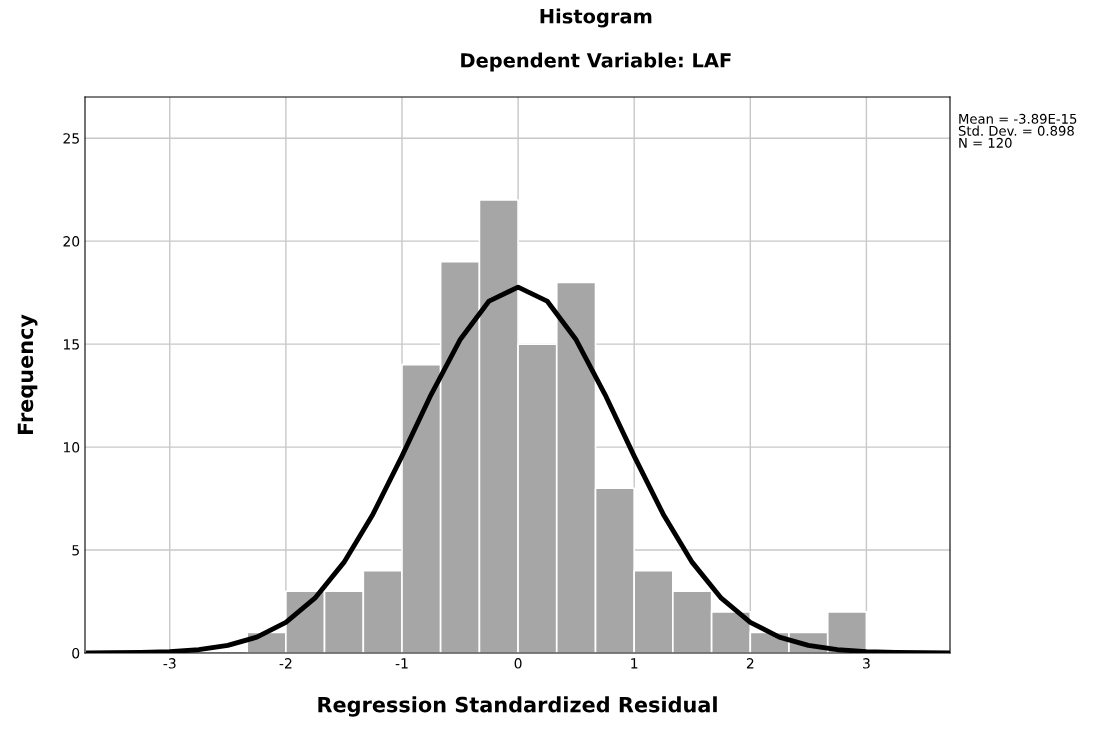  I want to click on text: N = 120, so click(985, 142).